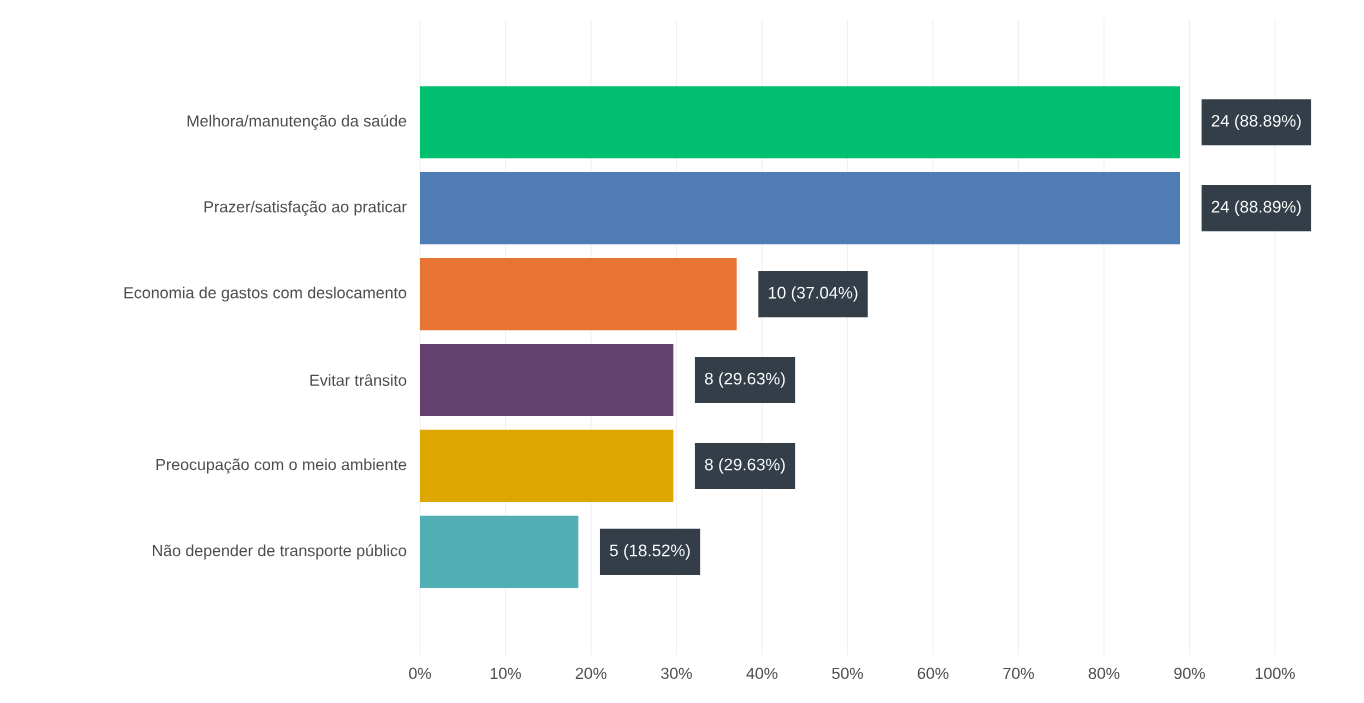 The height and width of the screenshot is (703, 1364). What do you see at coordinates (1189, 673) in the screenshot?
I see `x-tick-label: 90%` at bounding box center [1189, 673].